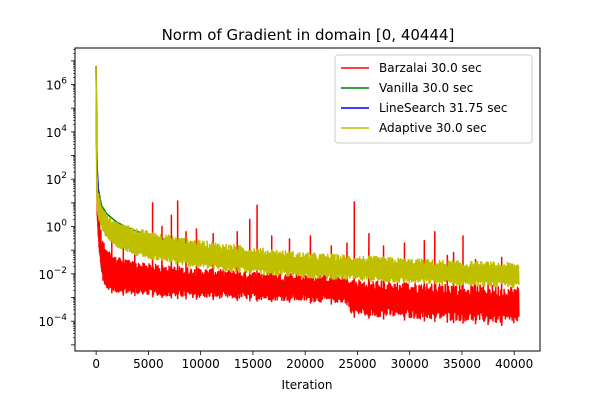 This screenshot has width=600, height=400. What do you see at coordinates (307, 385) in the screenshot?
I see `x-axis-label: Iteration` at bounding box center [307, 385].